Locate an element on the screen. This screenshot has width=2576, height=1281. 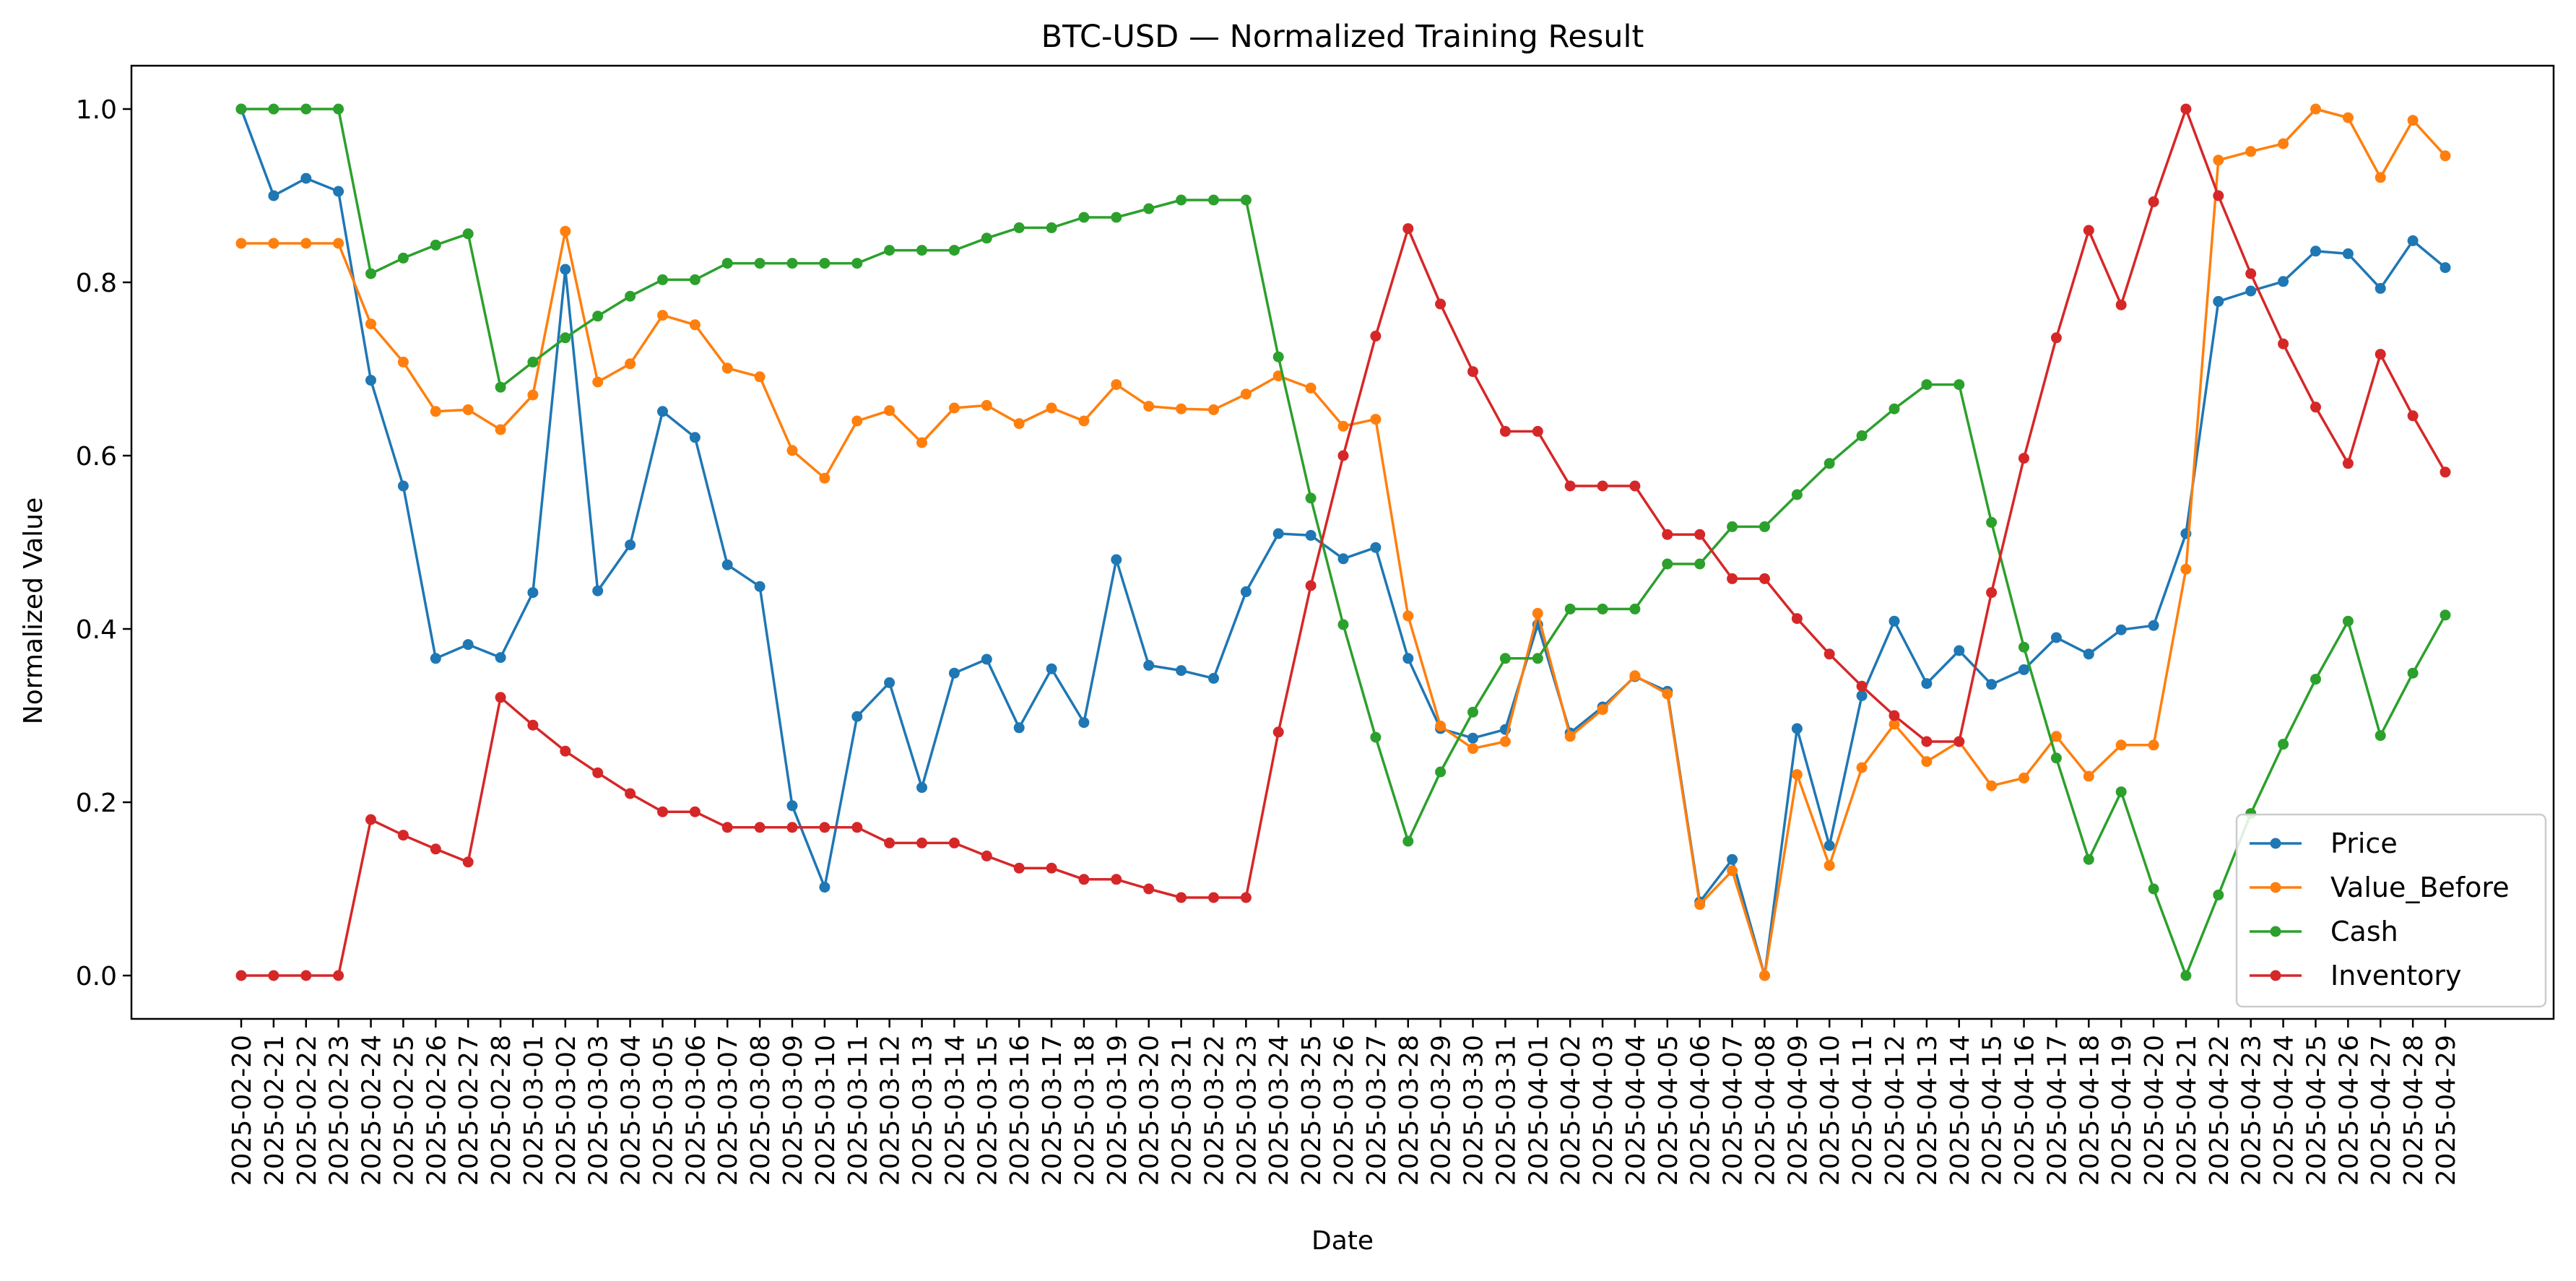
x-tick-label: 2025-02-25 is located at coordinates (404, 1110).